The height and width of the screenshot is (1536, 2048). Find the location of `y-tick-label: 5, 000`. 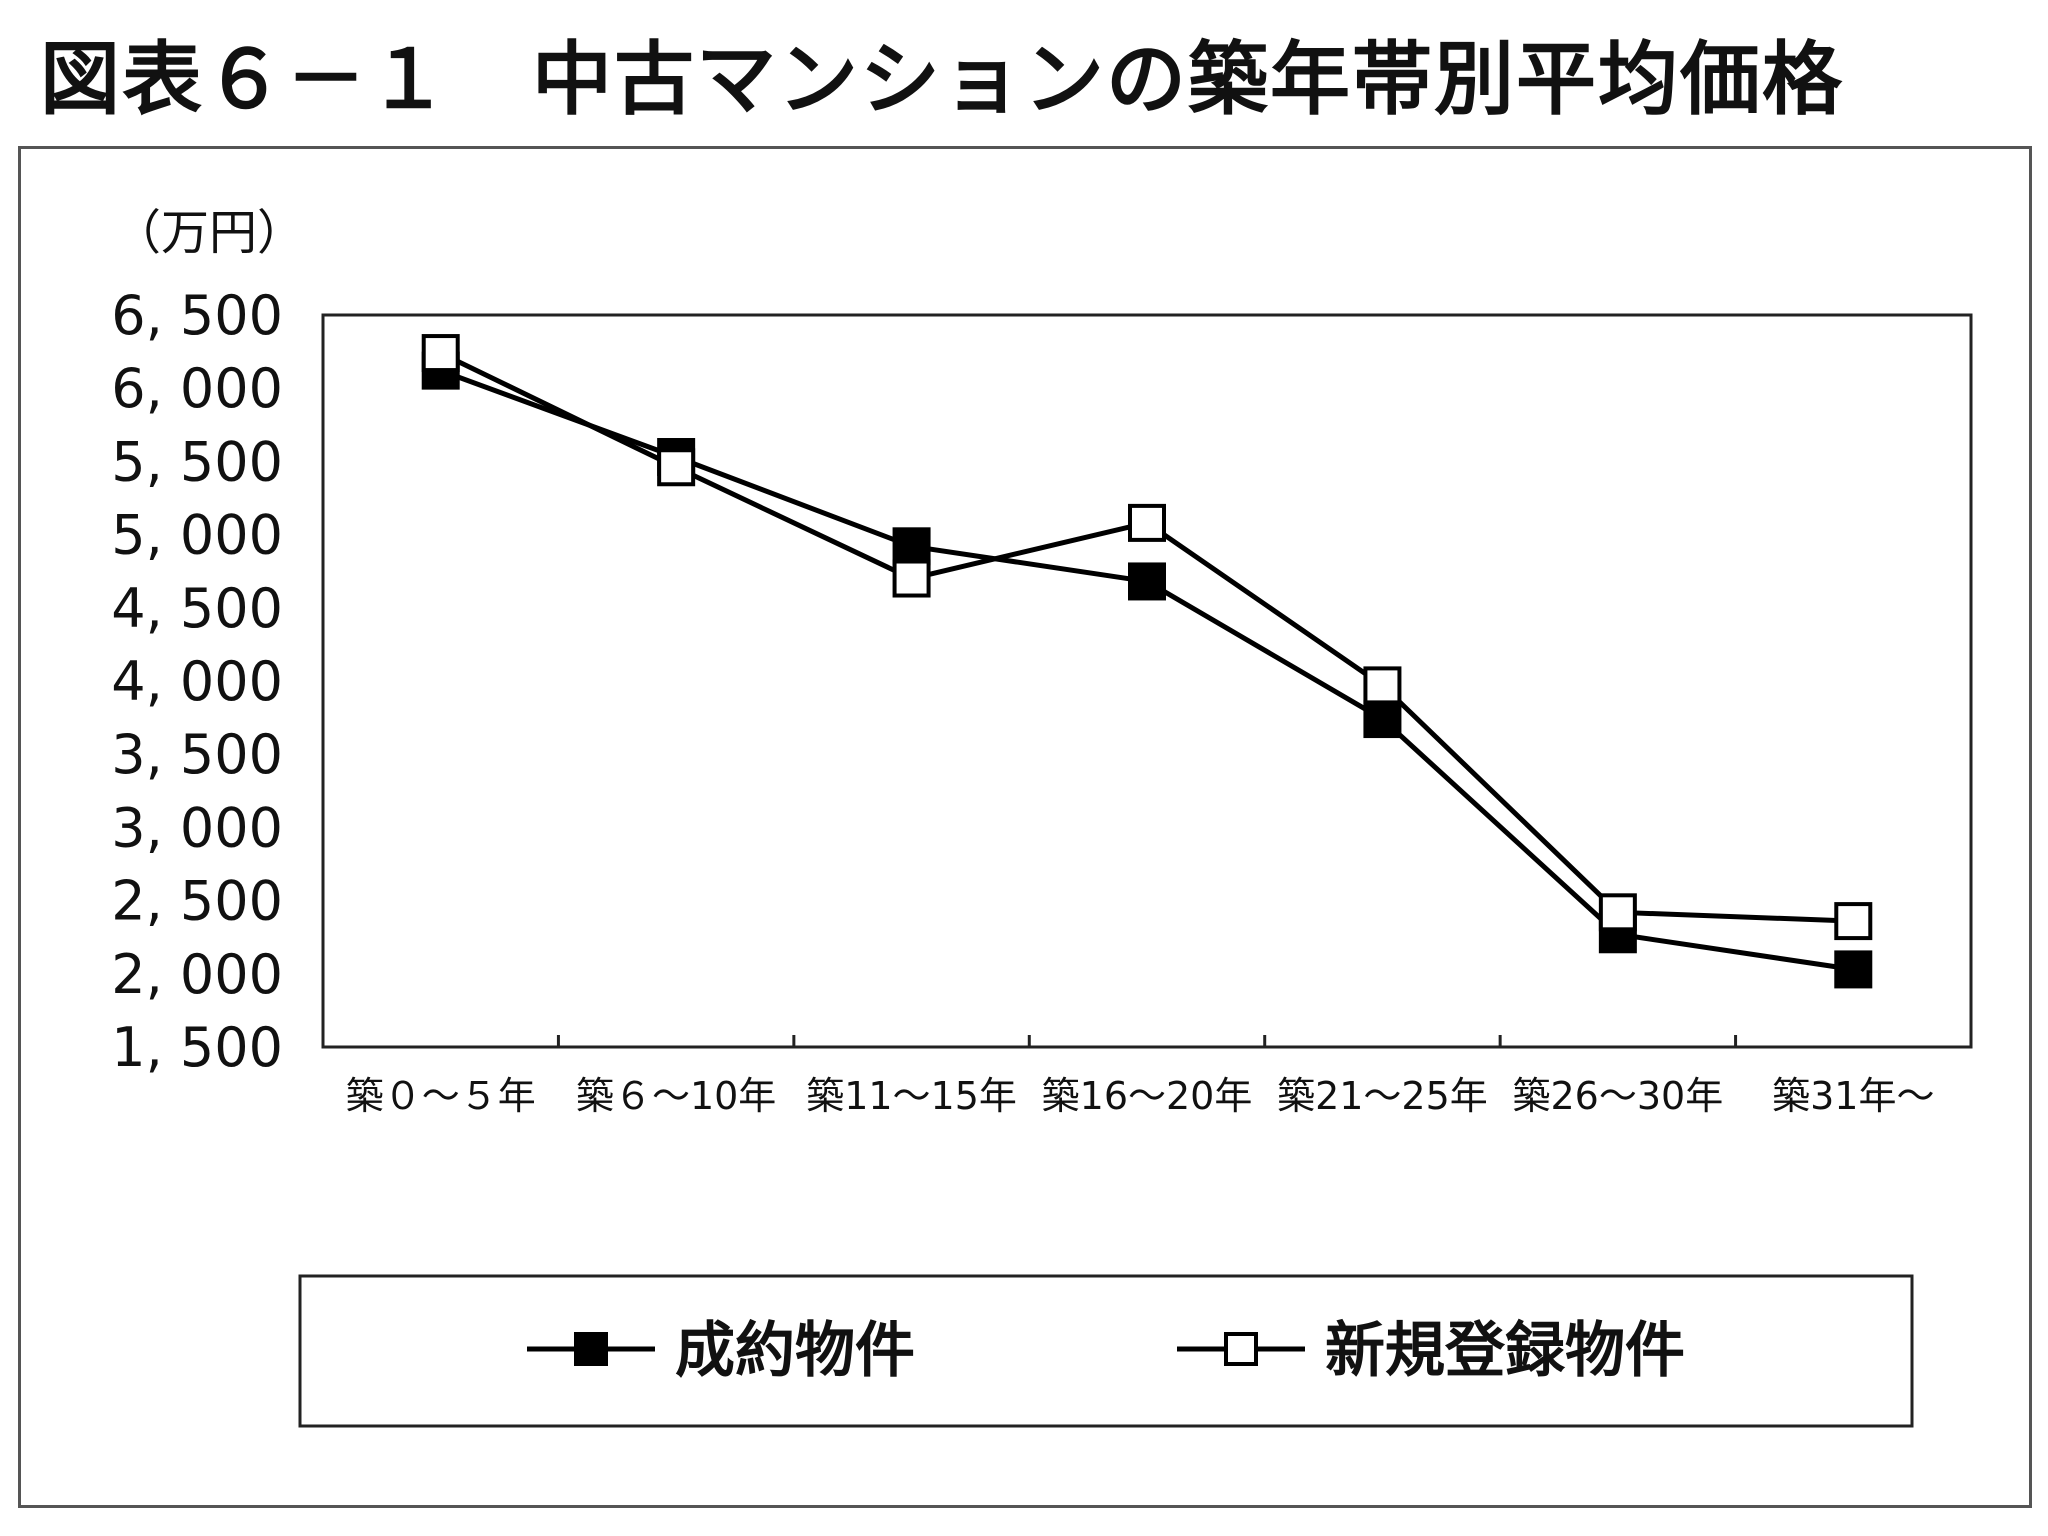

y-tick-label: 5, 000 is located at coordinates (197, 535).